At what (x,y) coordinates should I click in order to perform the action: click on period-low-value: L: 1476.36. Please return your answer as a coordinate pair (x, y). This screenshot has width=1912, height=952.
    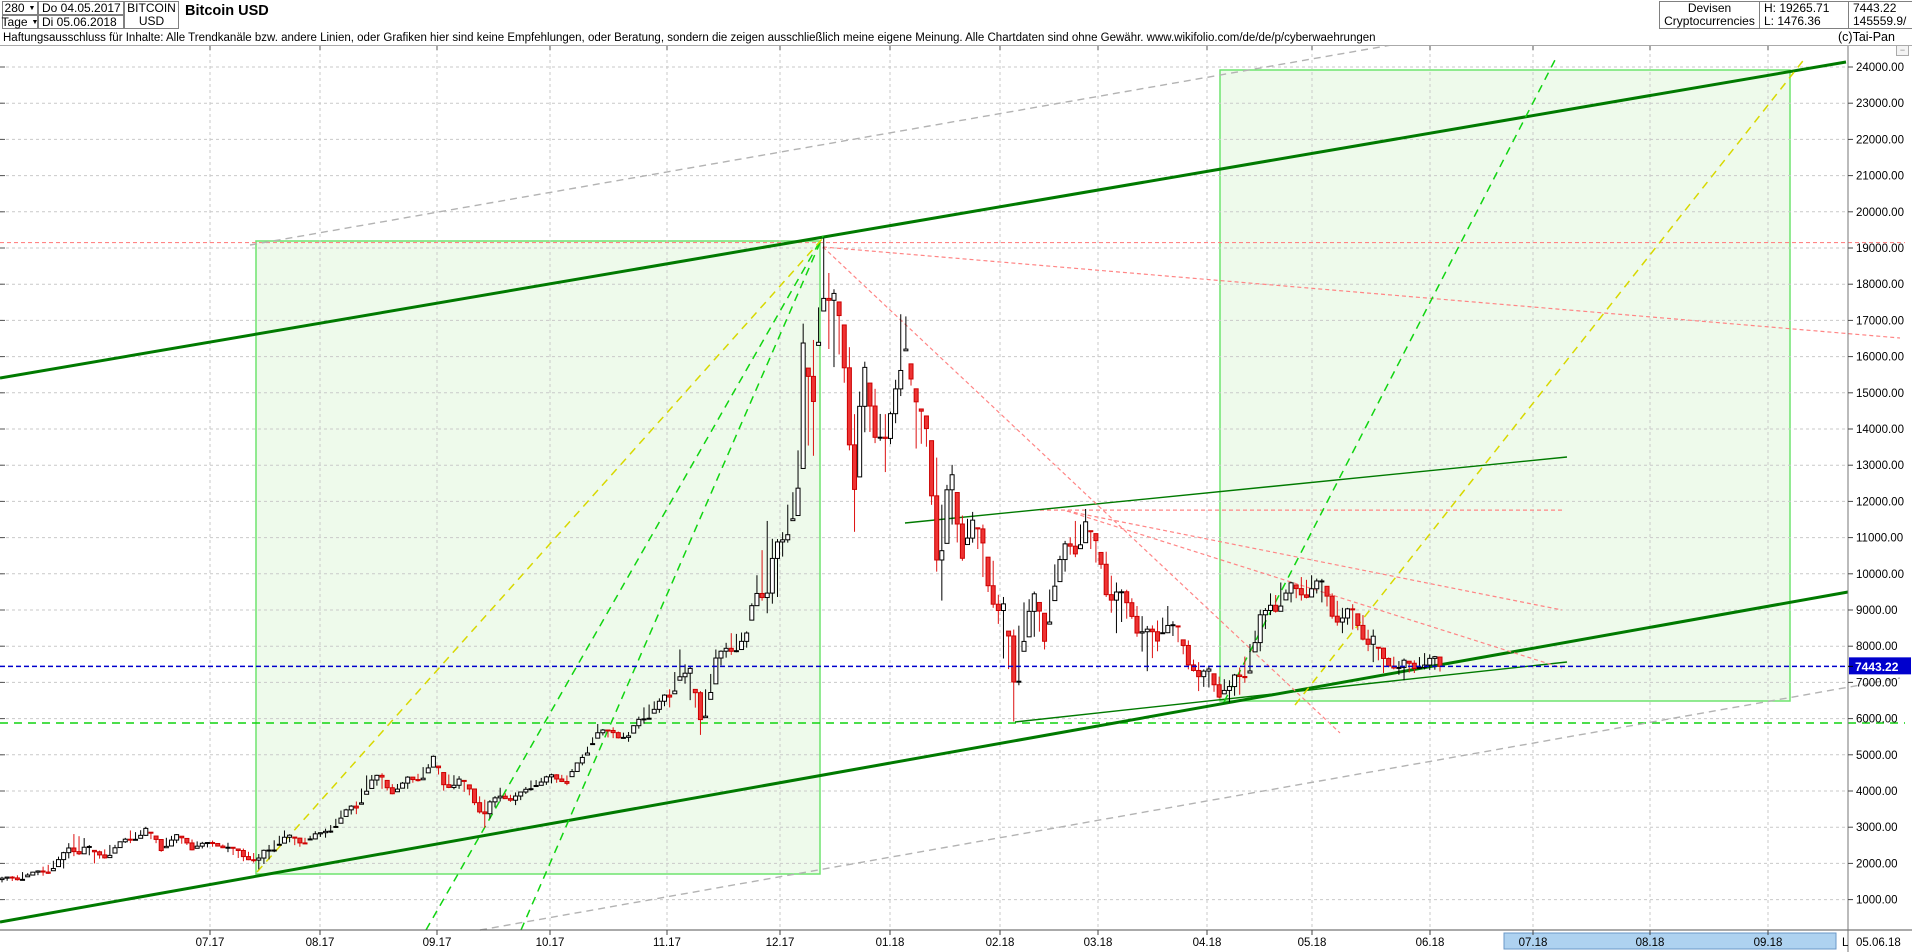
    Looking at the image, I should click on (1792, 21).